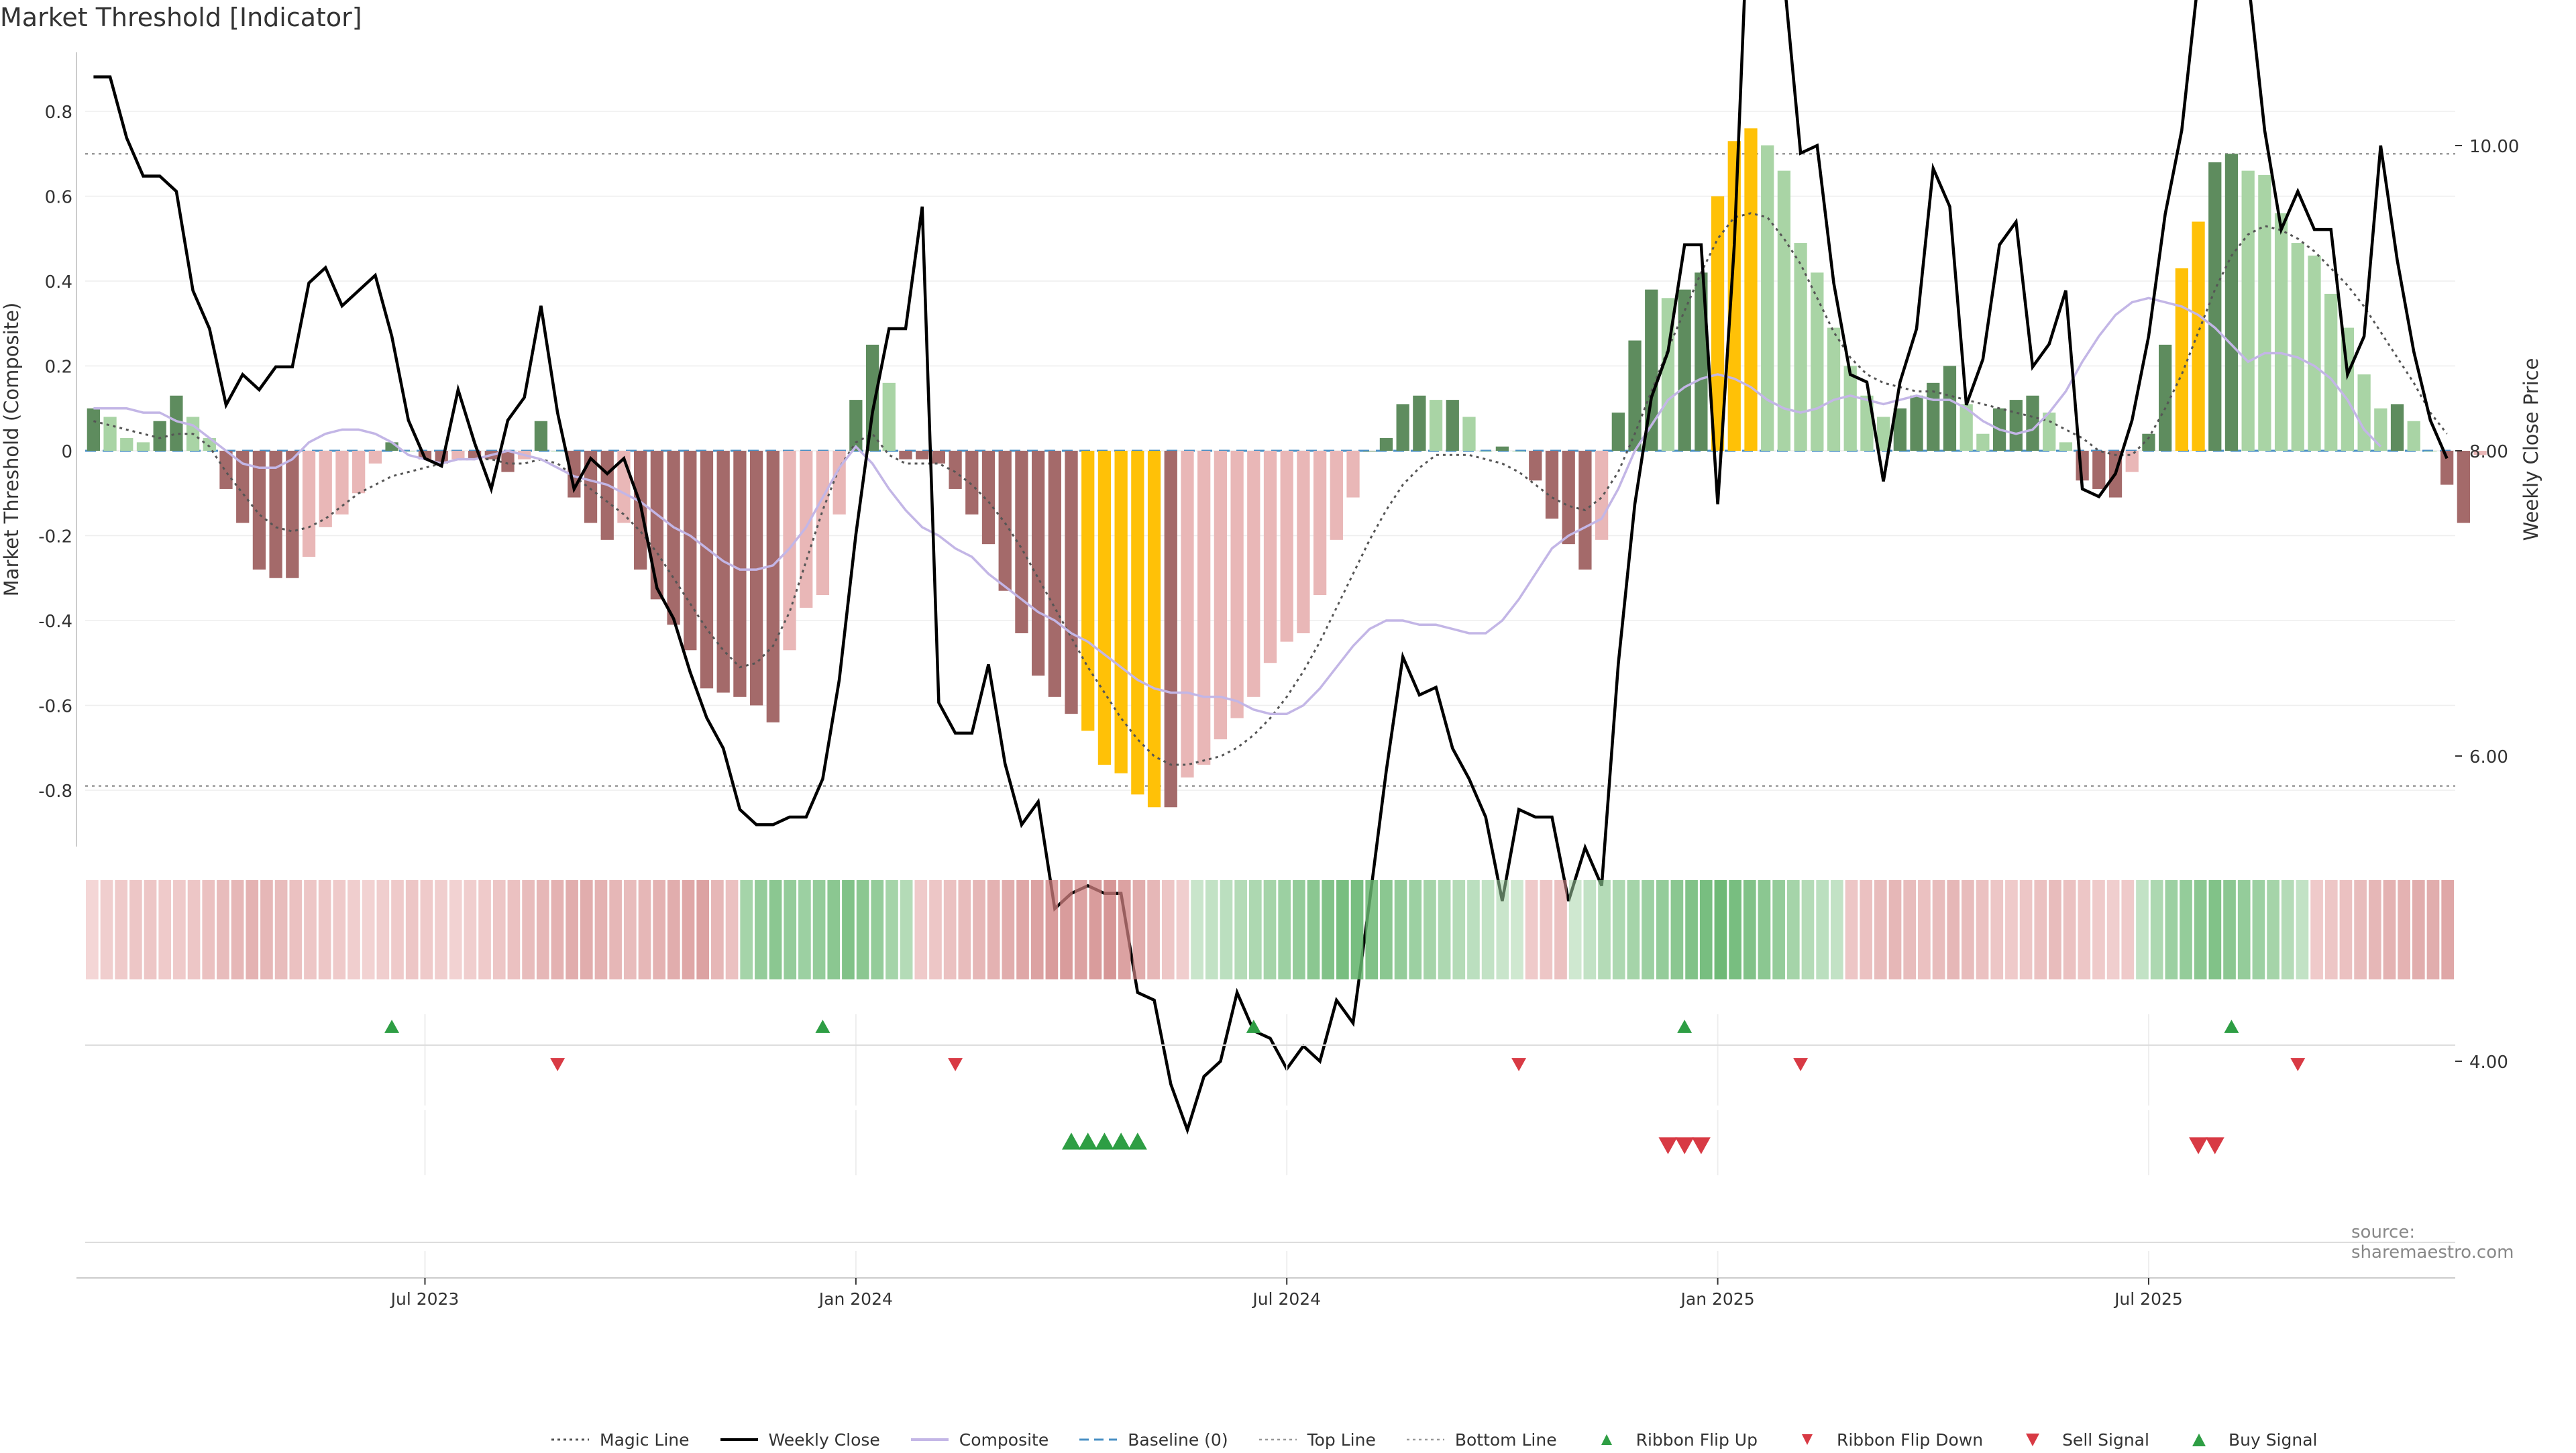 Image resolution: width=2576 pixels, height=1453 pixels. I want to click on legend-item: Magic Line, so click(620, 1440).